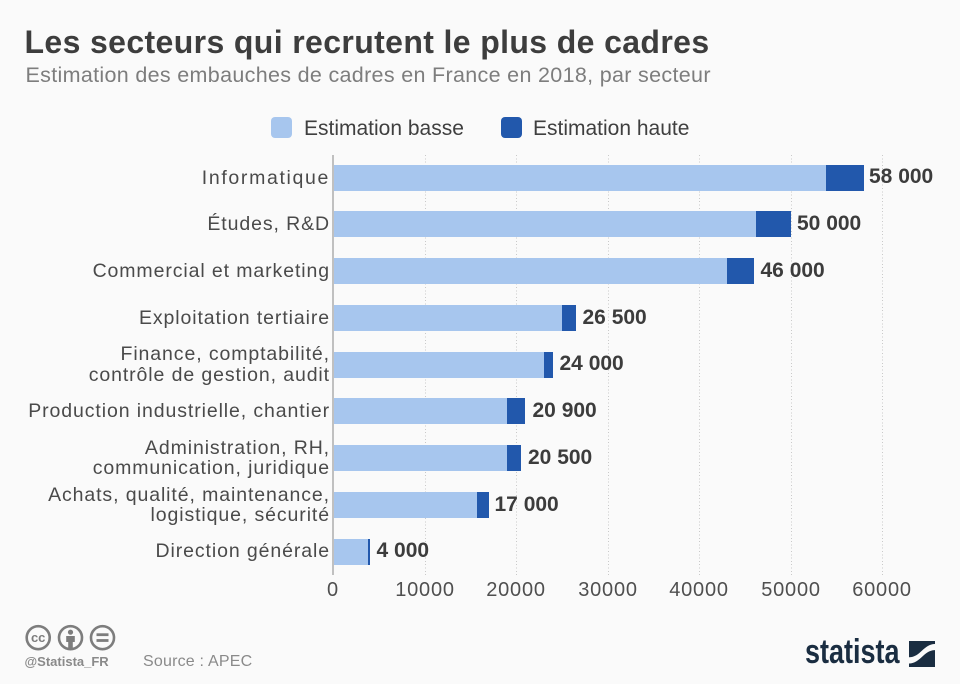 The width and height of the screenshot is (960, 684). What do you see at coordinates (38, 637) in the screenshot?
I see `svg-text: cc` at bounding box center [38, 637].